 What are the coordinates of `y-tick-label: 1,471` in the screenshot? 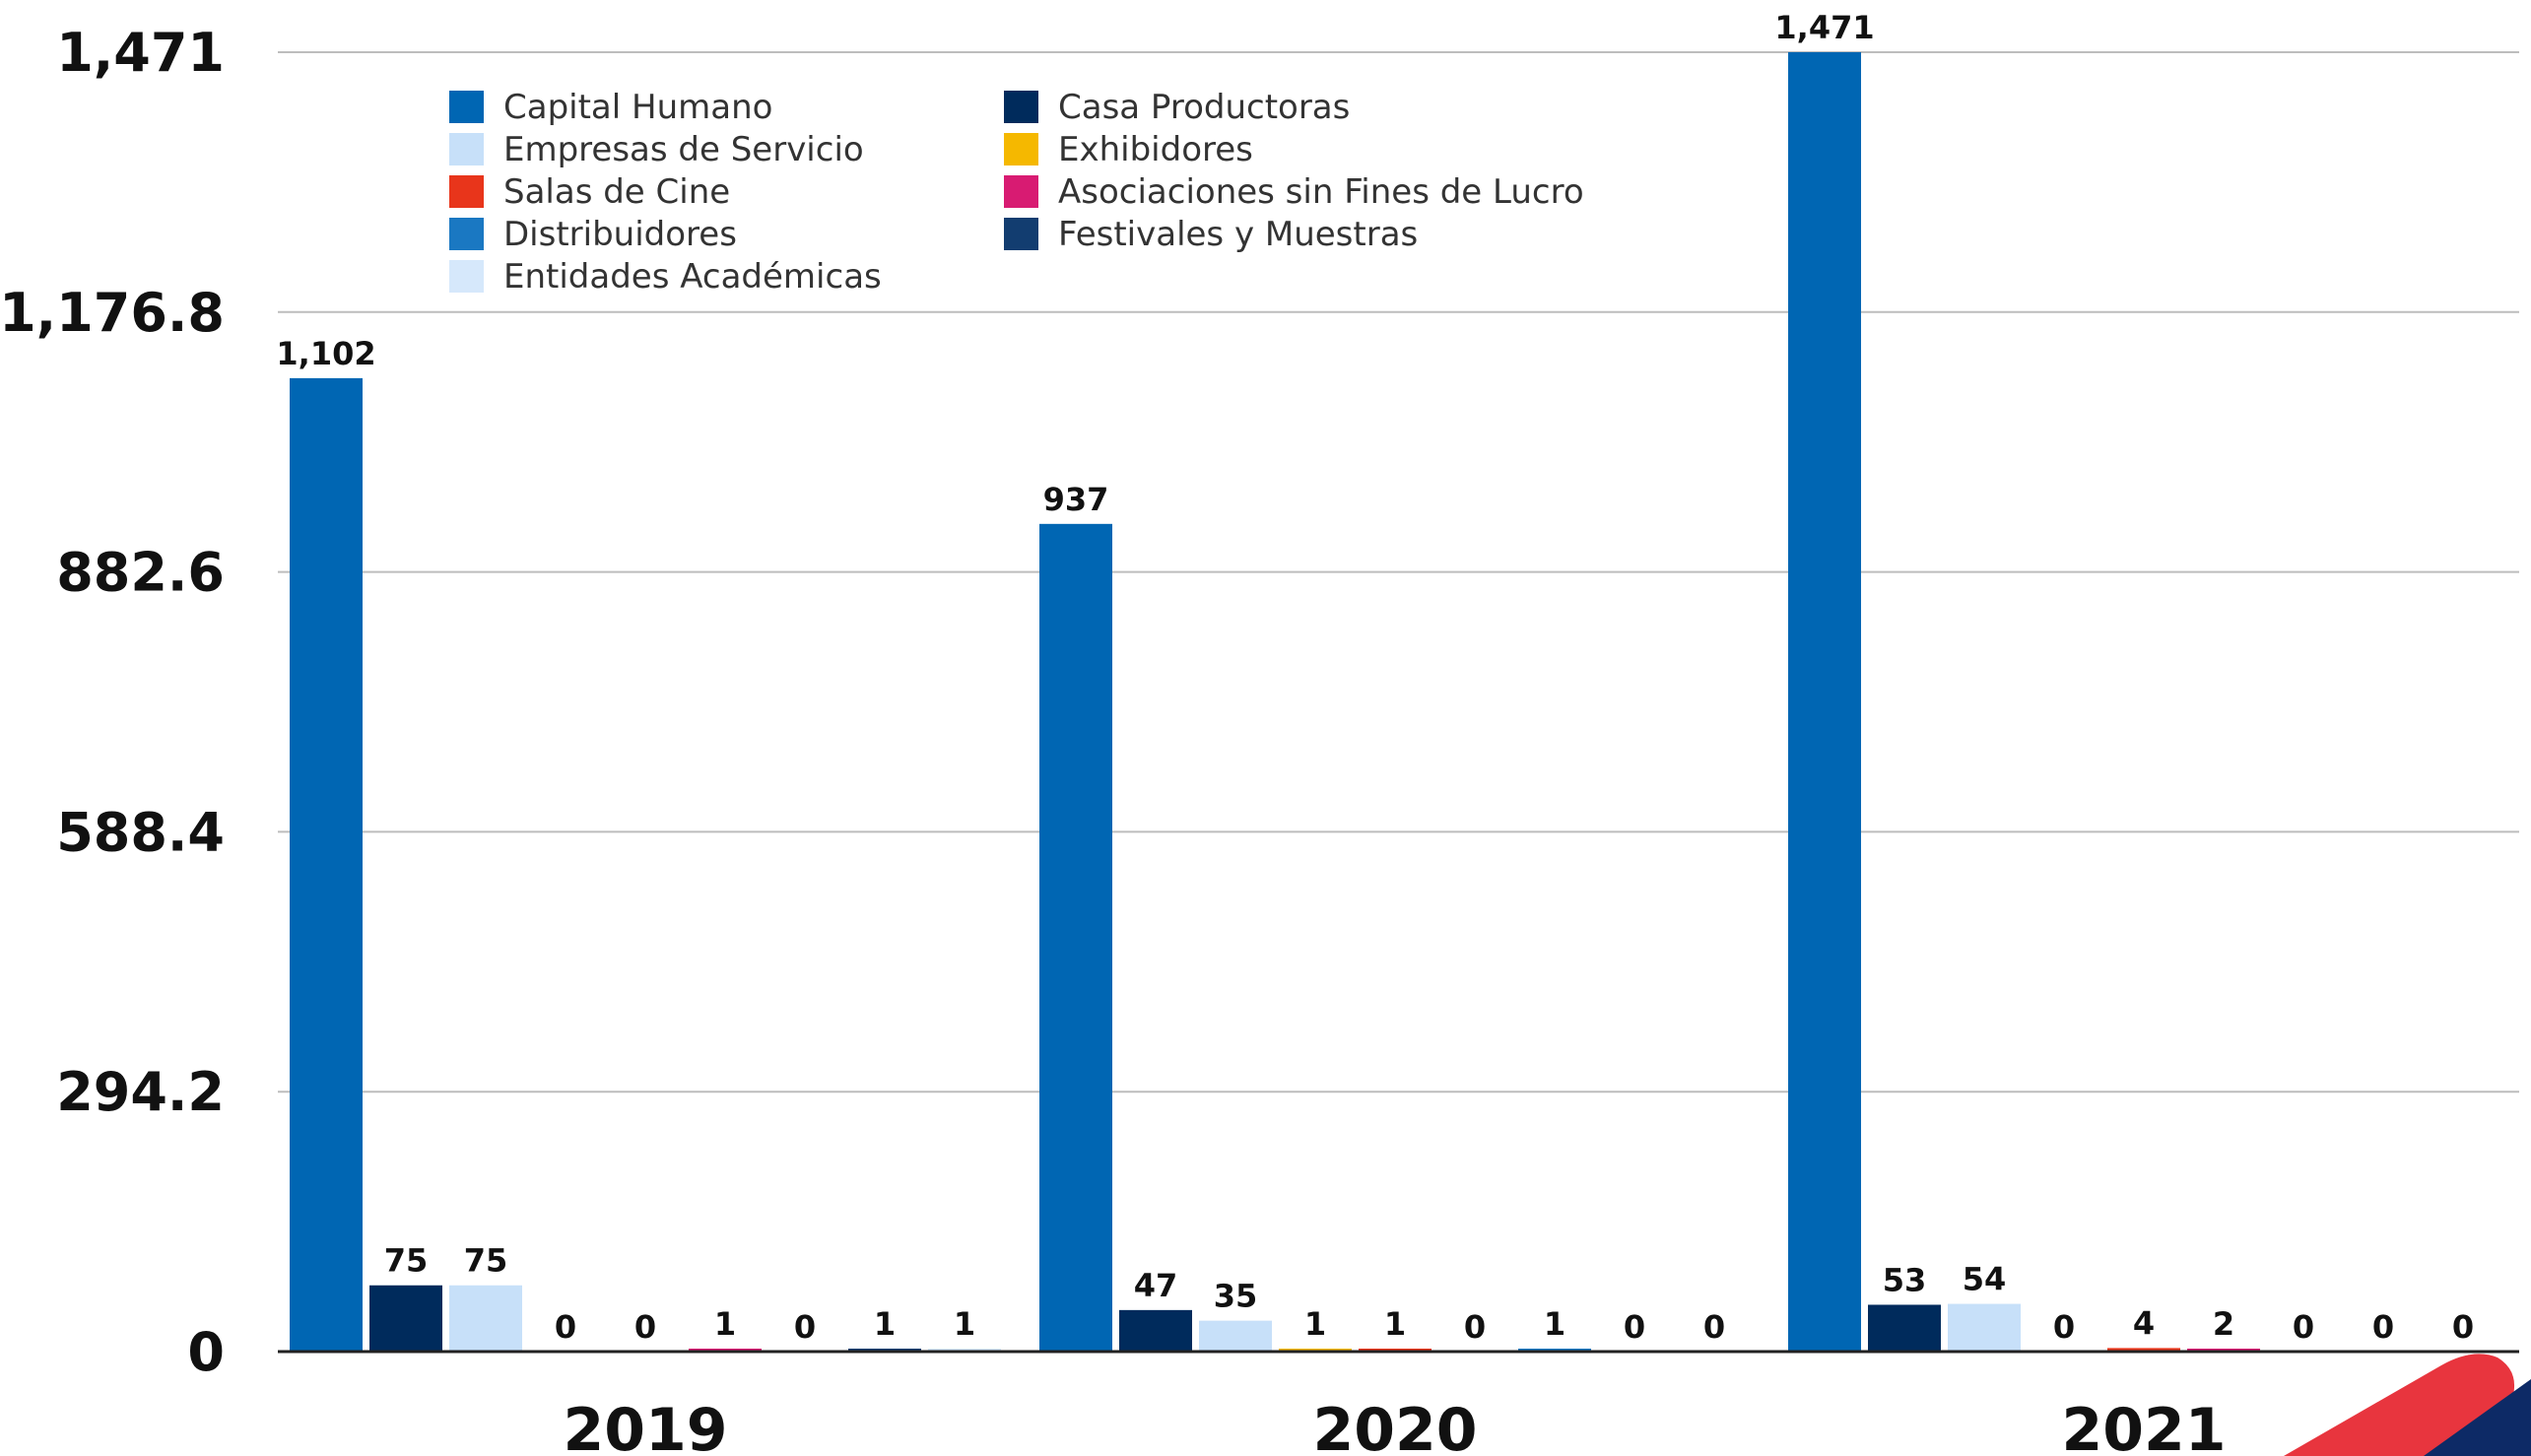 It's located at (140, 53).